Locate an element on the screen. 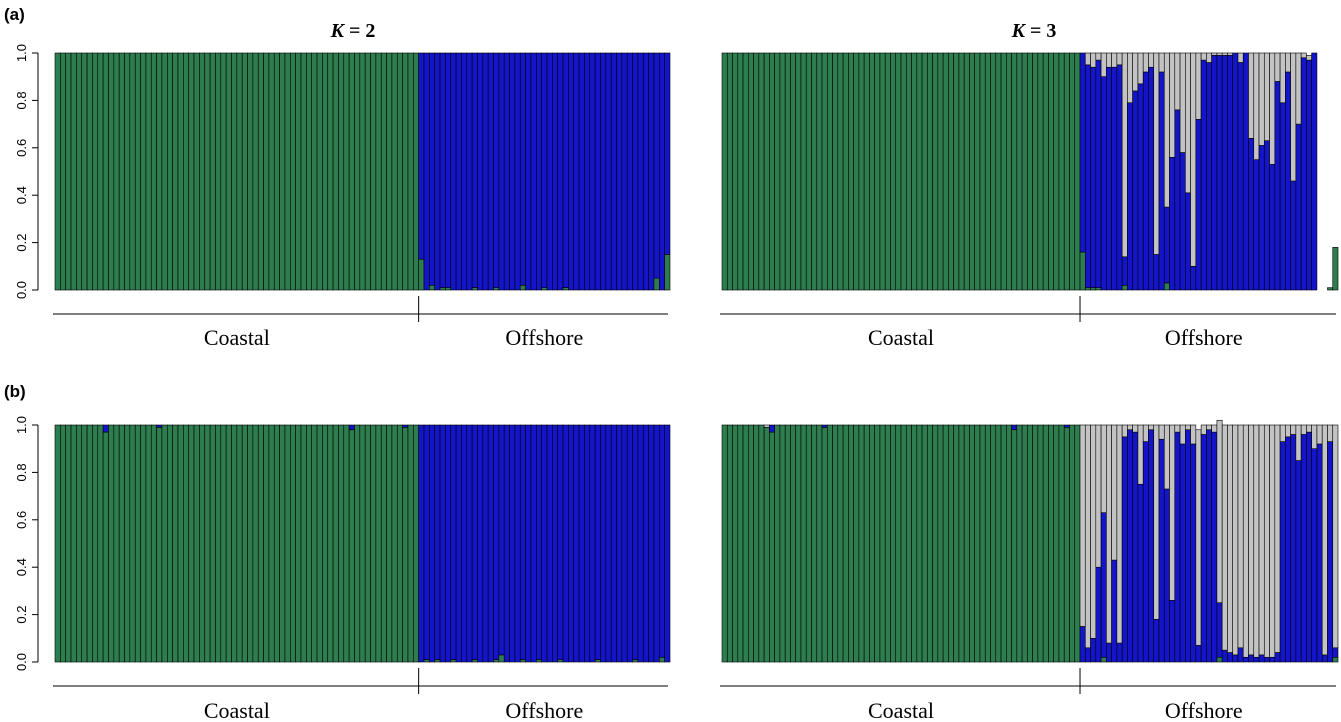  bar-segment-a-k2-ind85-k2 is located at coordinates (506, 171).